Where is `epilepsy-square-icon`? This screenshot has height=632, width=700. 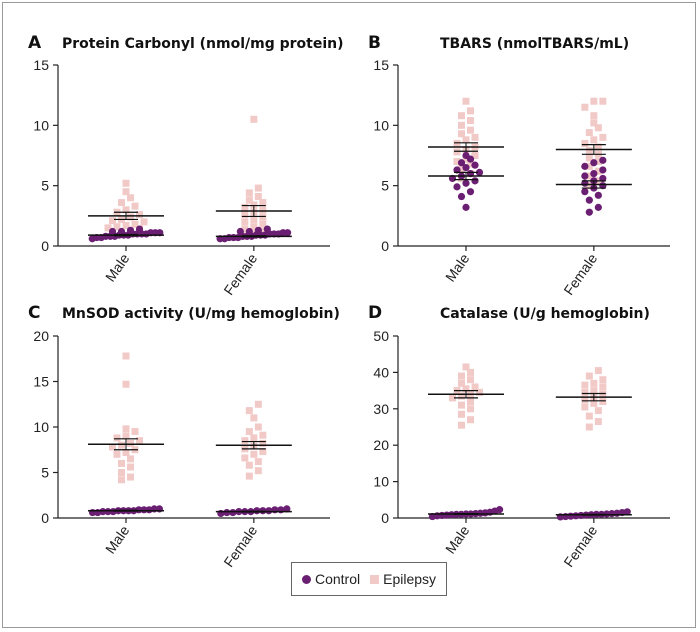 epilepsy-square-icon is located at coordinates (375, 579).